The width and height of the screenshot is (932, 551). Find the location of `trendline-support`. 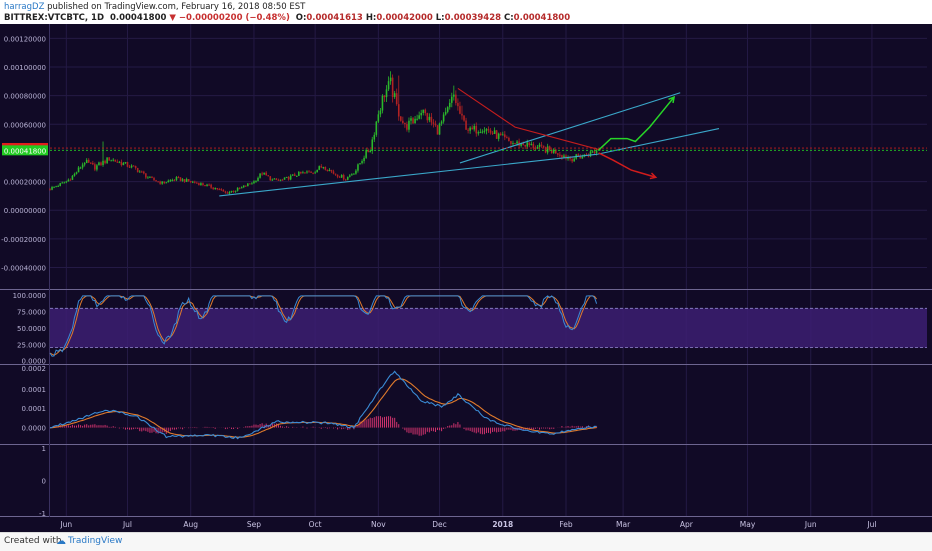

trendline-support is located at coordinates (408, 175).